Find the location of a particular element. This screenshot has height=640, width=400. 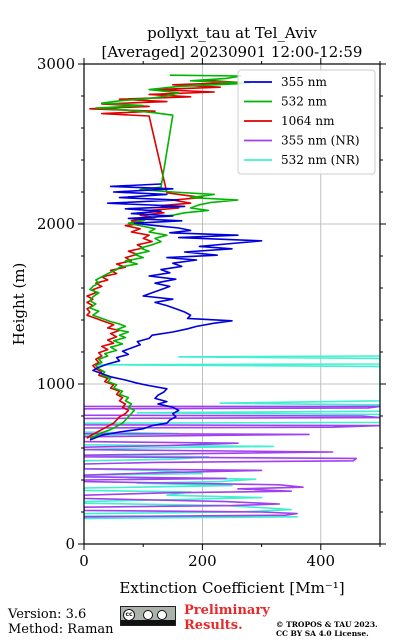

preliminary-line1: Preliminary is located at coordinates (227, 610).